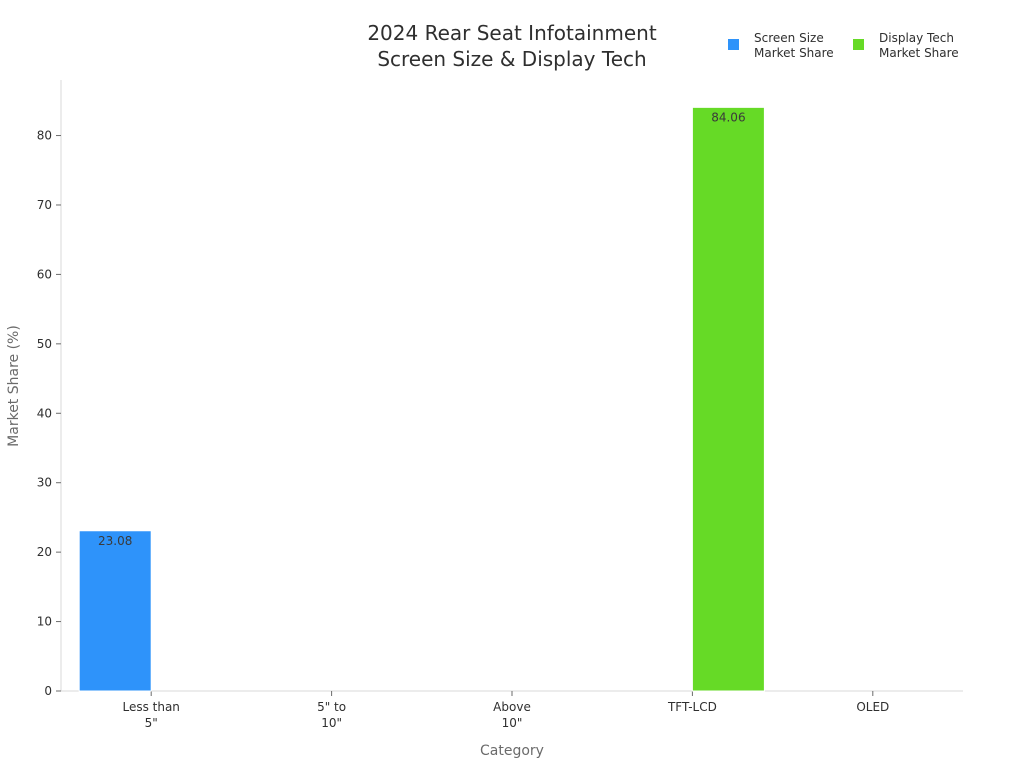  What do you see at coordinates (44, 483) in the screenshot?
I see `y-tick-label: 30` at bounding box center [44, 483].